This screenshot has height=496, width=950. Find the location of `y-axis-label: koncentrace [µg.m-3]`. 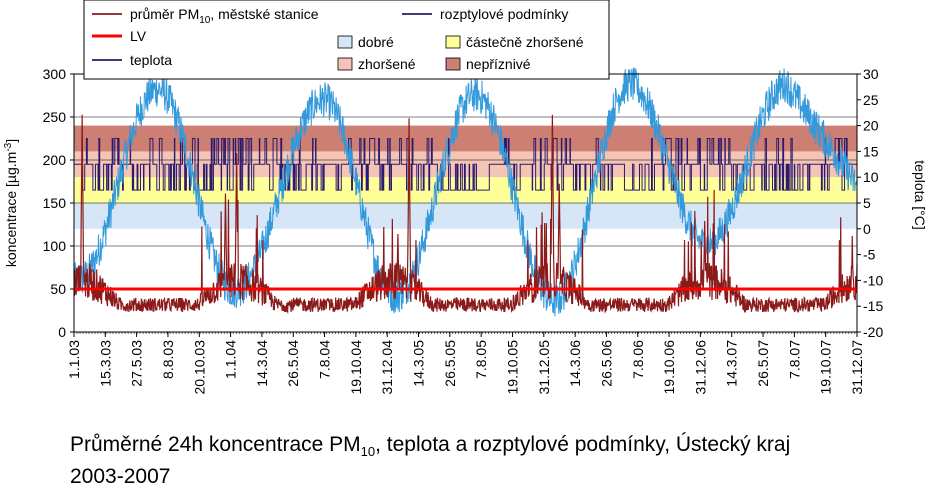

y-axis-label: koncentrace [µg.m-3] is located at coordinates (11, 203).